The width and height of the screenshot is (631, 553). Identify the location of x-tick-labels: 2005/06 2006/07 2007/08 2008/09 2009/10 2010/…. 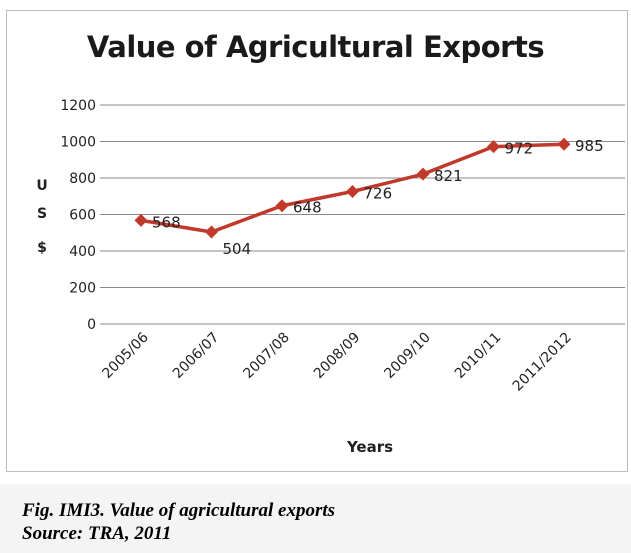
(336, 361).